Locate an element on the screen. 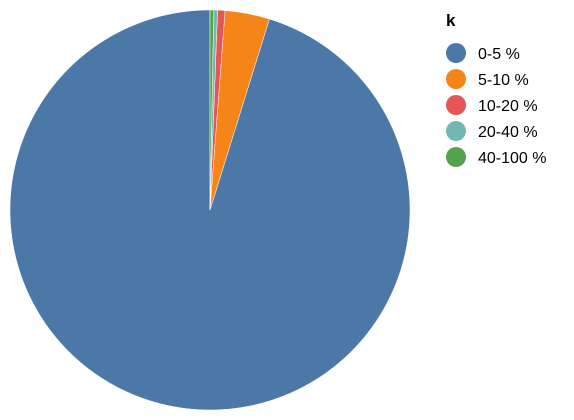 The height and width of the screenshot is (420, 574). legend-label-3: 20-40 % is located at coordinates (508, 132).